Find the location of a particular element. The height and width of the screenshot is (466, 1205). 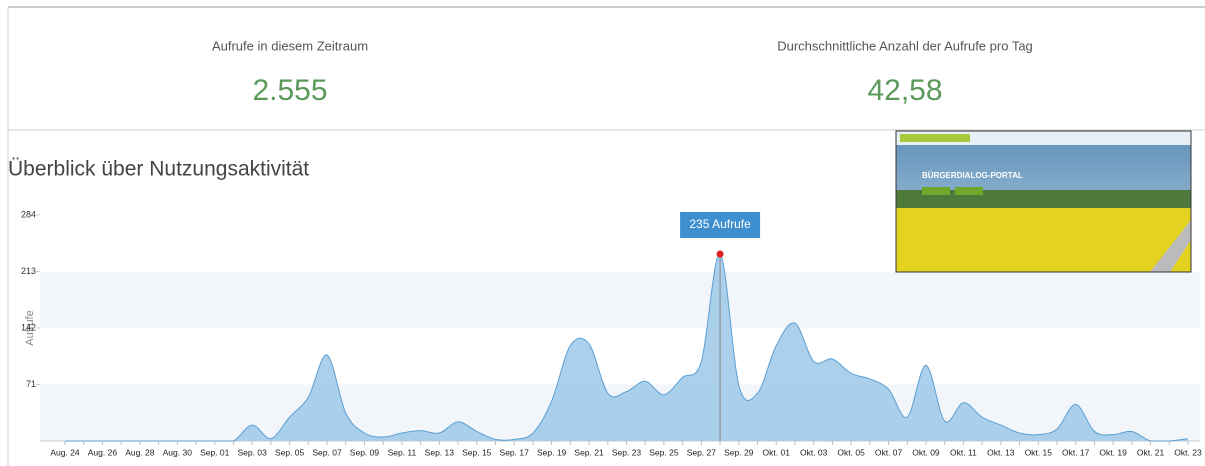

x-tick-label: Okt. 07 is located at coordinates (889, 452).